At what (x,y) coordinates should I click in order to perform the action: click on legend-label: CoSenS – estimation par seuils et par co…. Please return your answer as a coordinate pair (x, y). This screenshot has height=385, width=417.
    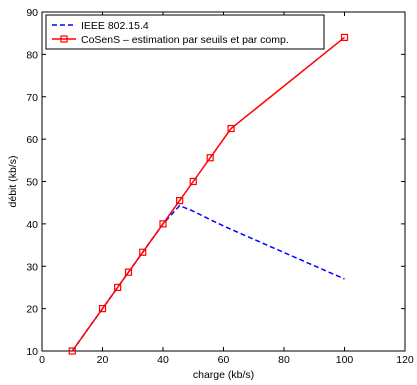
    Looking at the image, I should click on (185, 40).